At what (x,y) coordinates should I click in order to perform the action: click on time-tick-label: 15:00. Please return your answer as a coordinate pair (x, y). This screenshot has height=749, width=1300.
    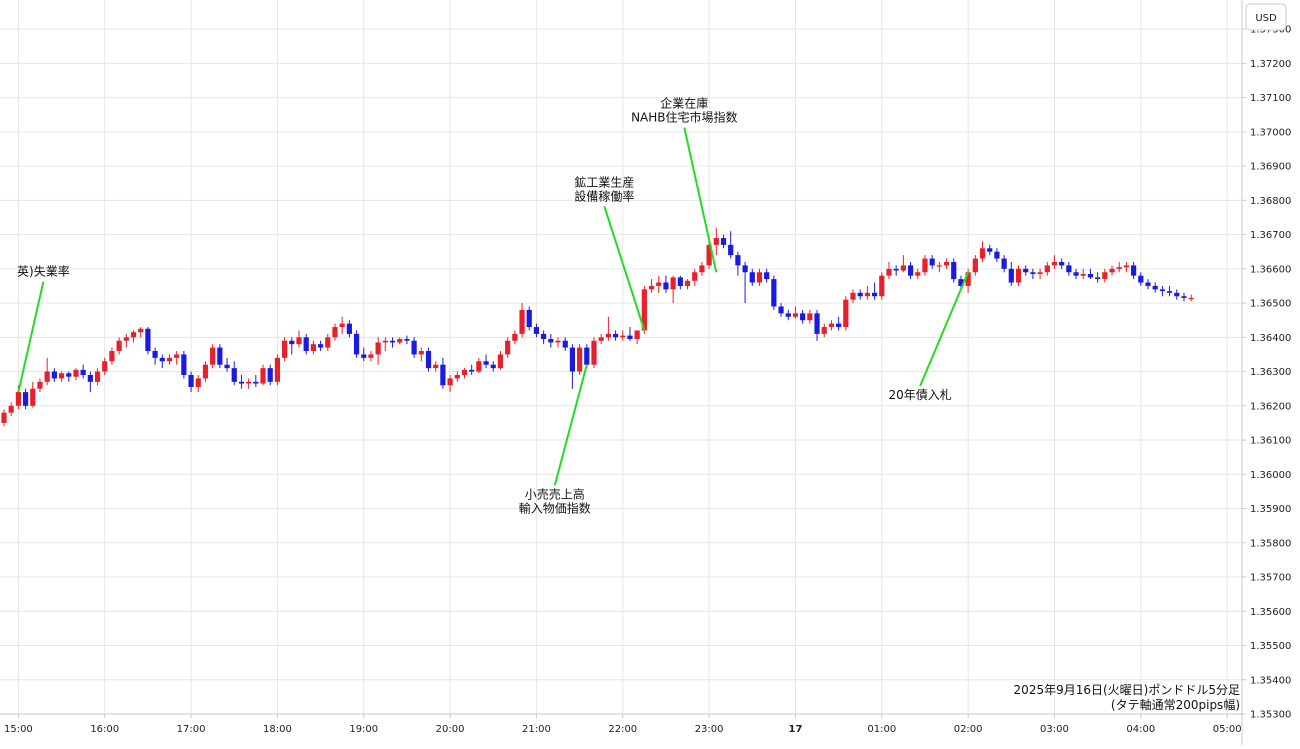
    Looking at the image, I should click on (18, 729).